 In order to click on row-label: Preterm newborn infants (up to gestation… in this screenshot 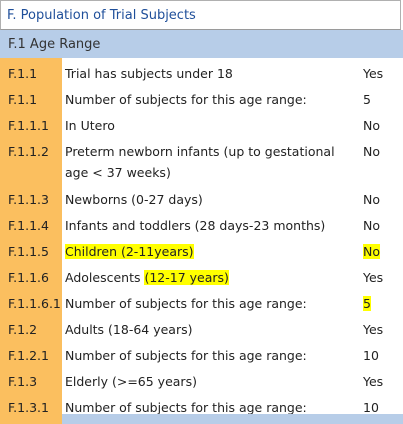, I will do `click(200, 162)`.